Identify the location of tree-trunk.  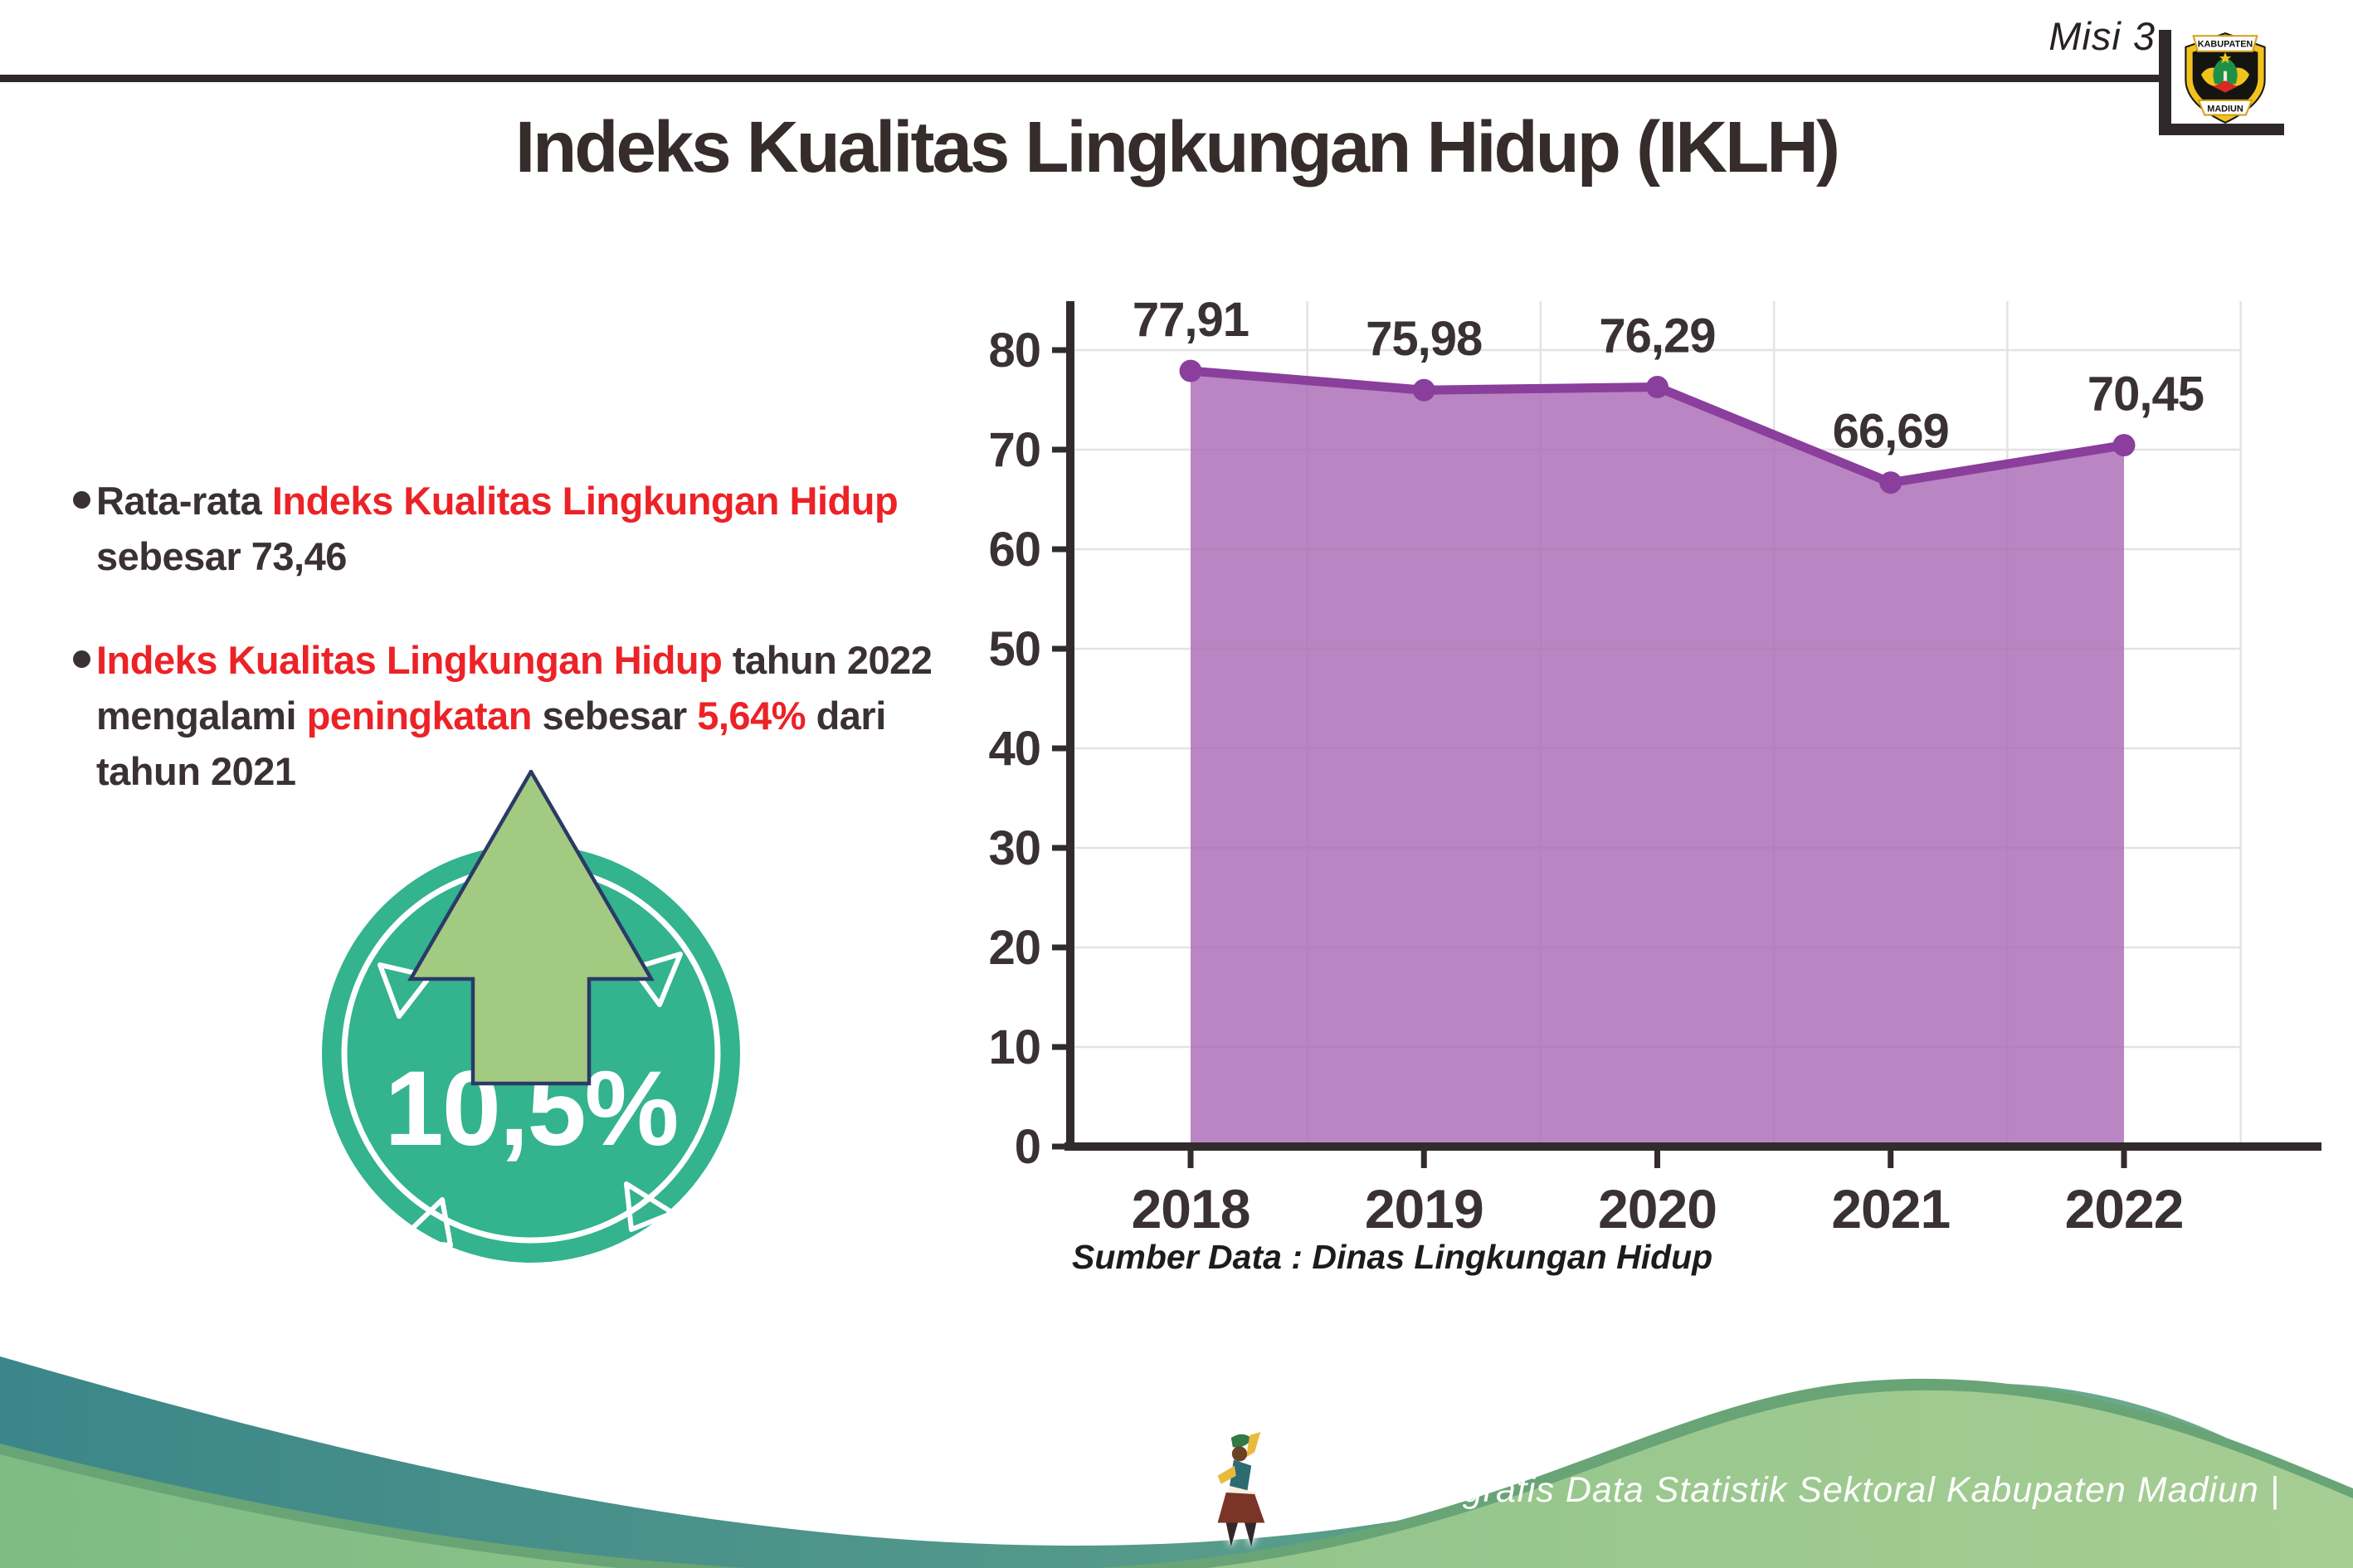
(2225, 78).